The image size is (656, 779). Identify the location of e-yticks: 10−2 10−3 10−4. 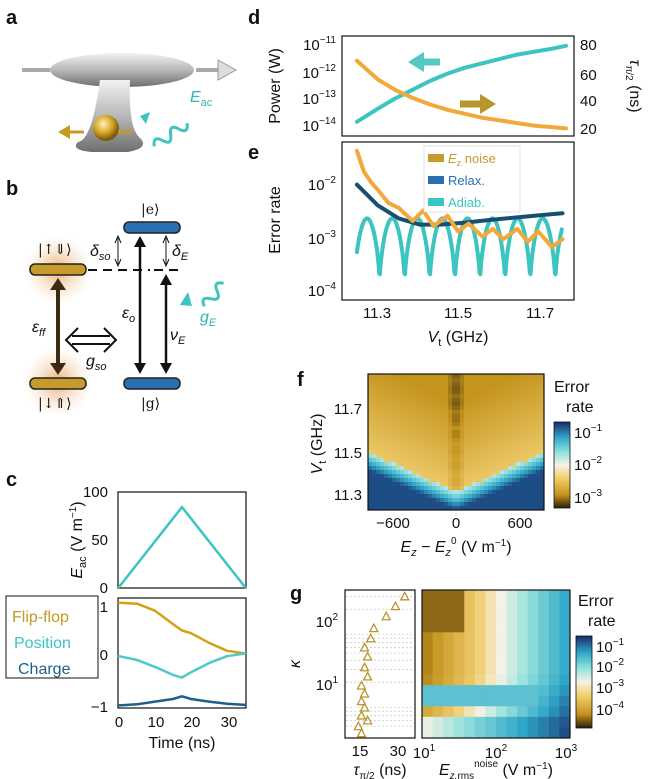
(322, 237).